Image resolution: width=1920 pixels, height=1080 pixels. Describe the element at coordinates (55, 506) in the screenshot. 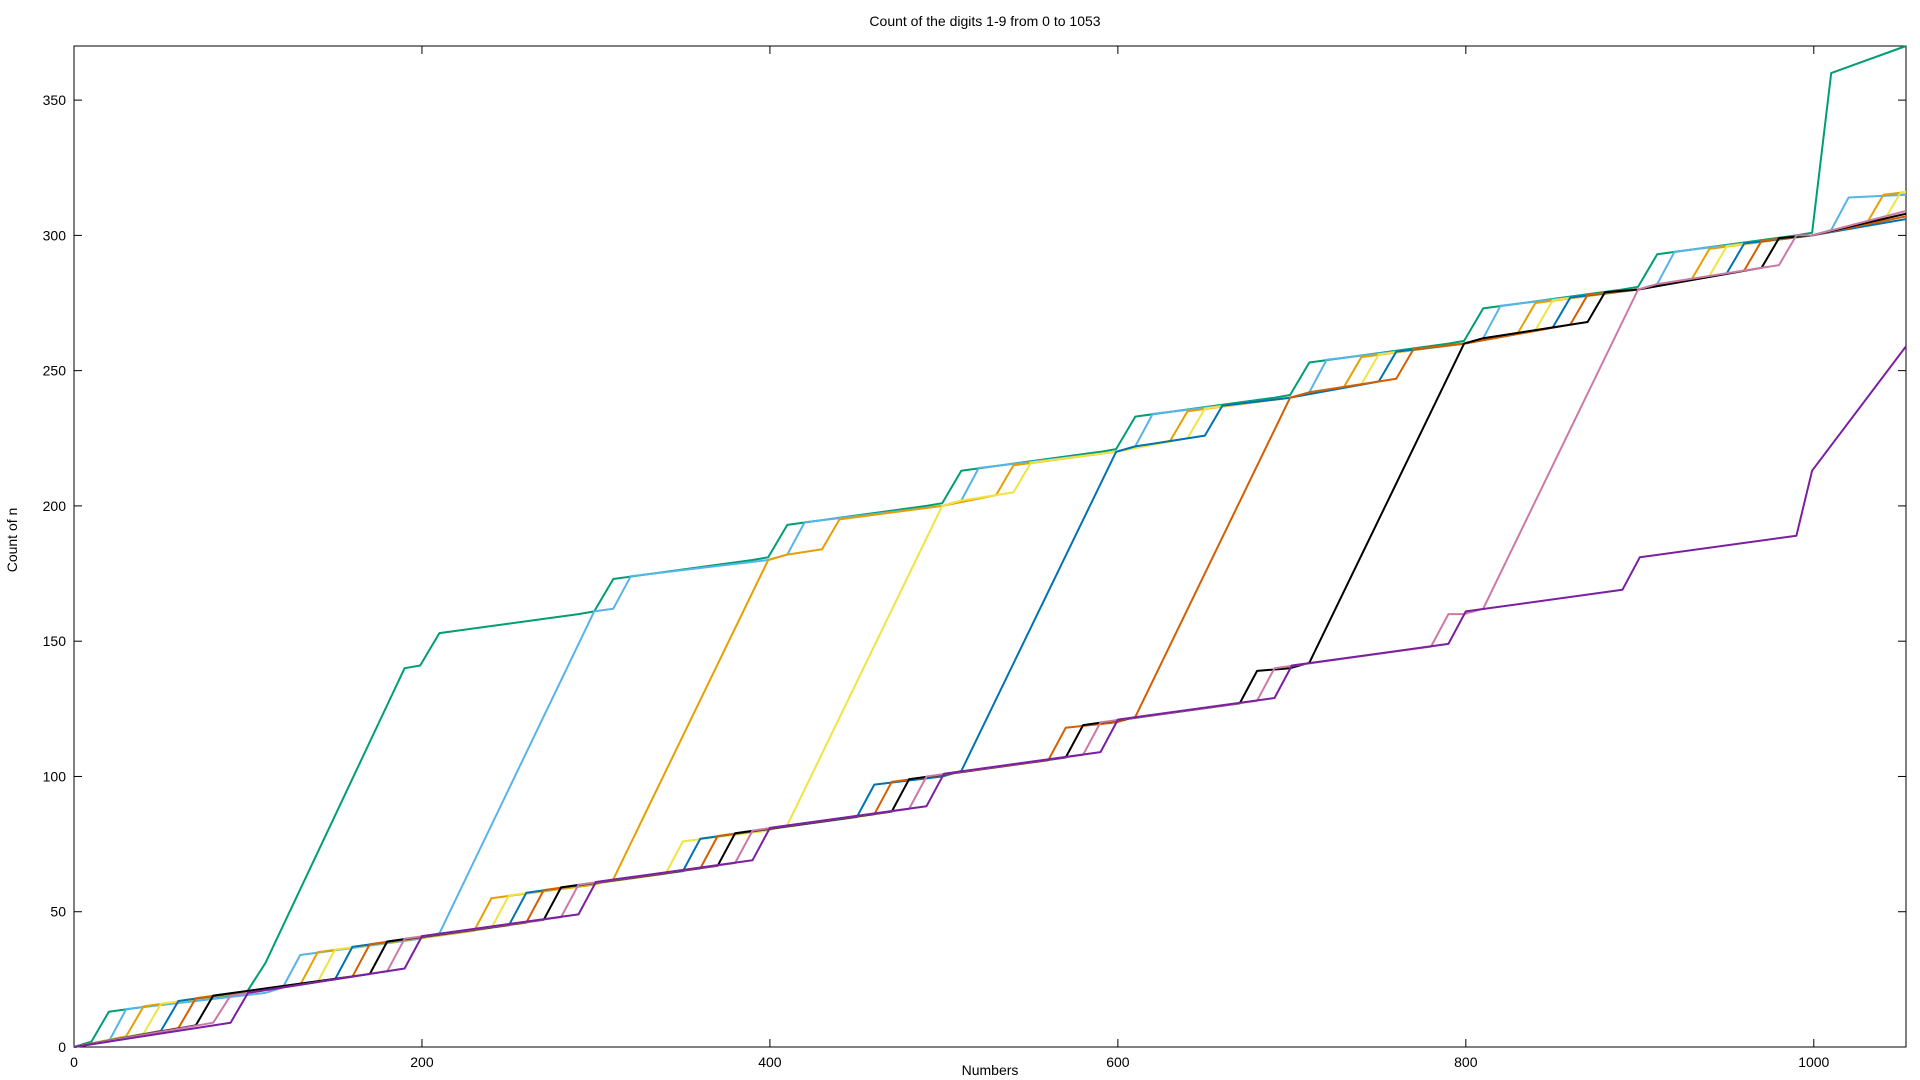

I see `y-tick-label: 200` at that location.